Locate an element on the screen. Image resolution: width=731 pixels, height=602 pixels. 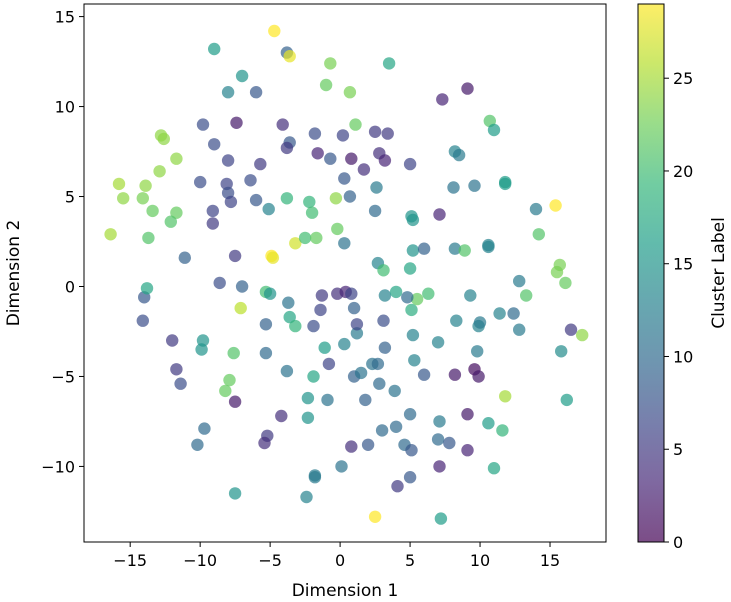
x-tick-label: 0 is located at coordinates (340, 560).